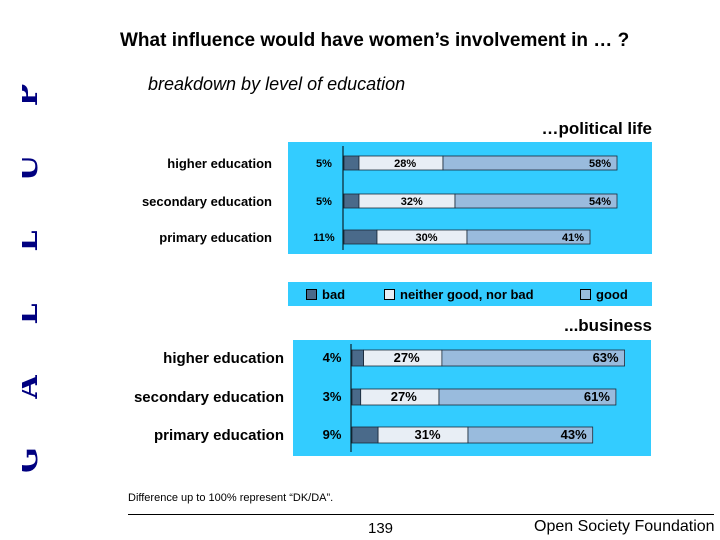  What do you see at coordinates (334, 294) in the screenshot?
I see `legend-label-bad: bad` at bounding box center [334, 294].